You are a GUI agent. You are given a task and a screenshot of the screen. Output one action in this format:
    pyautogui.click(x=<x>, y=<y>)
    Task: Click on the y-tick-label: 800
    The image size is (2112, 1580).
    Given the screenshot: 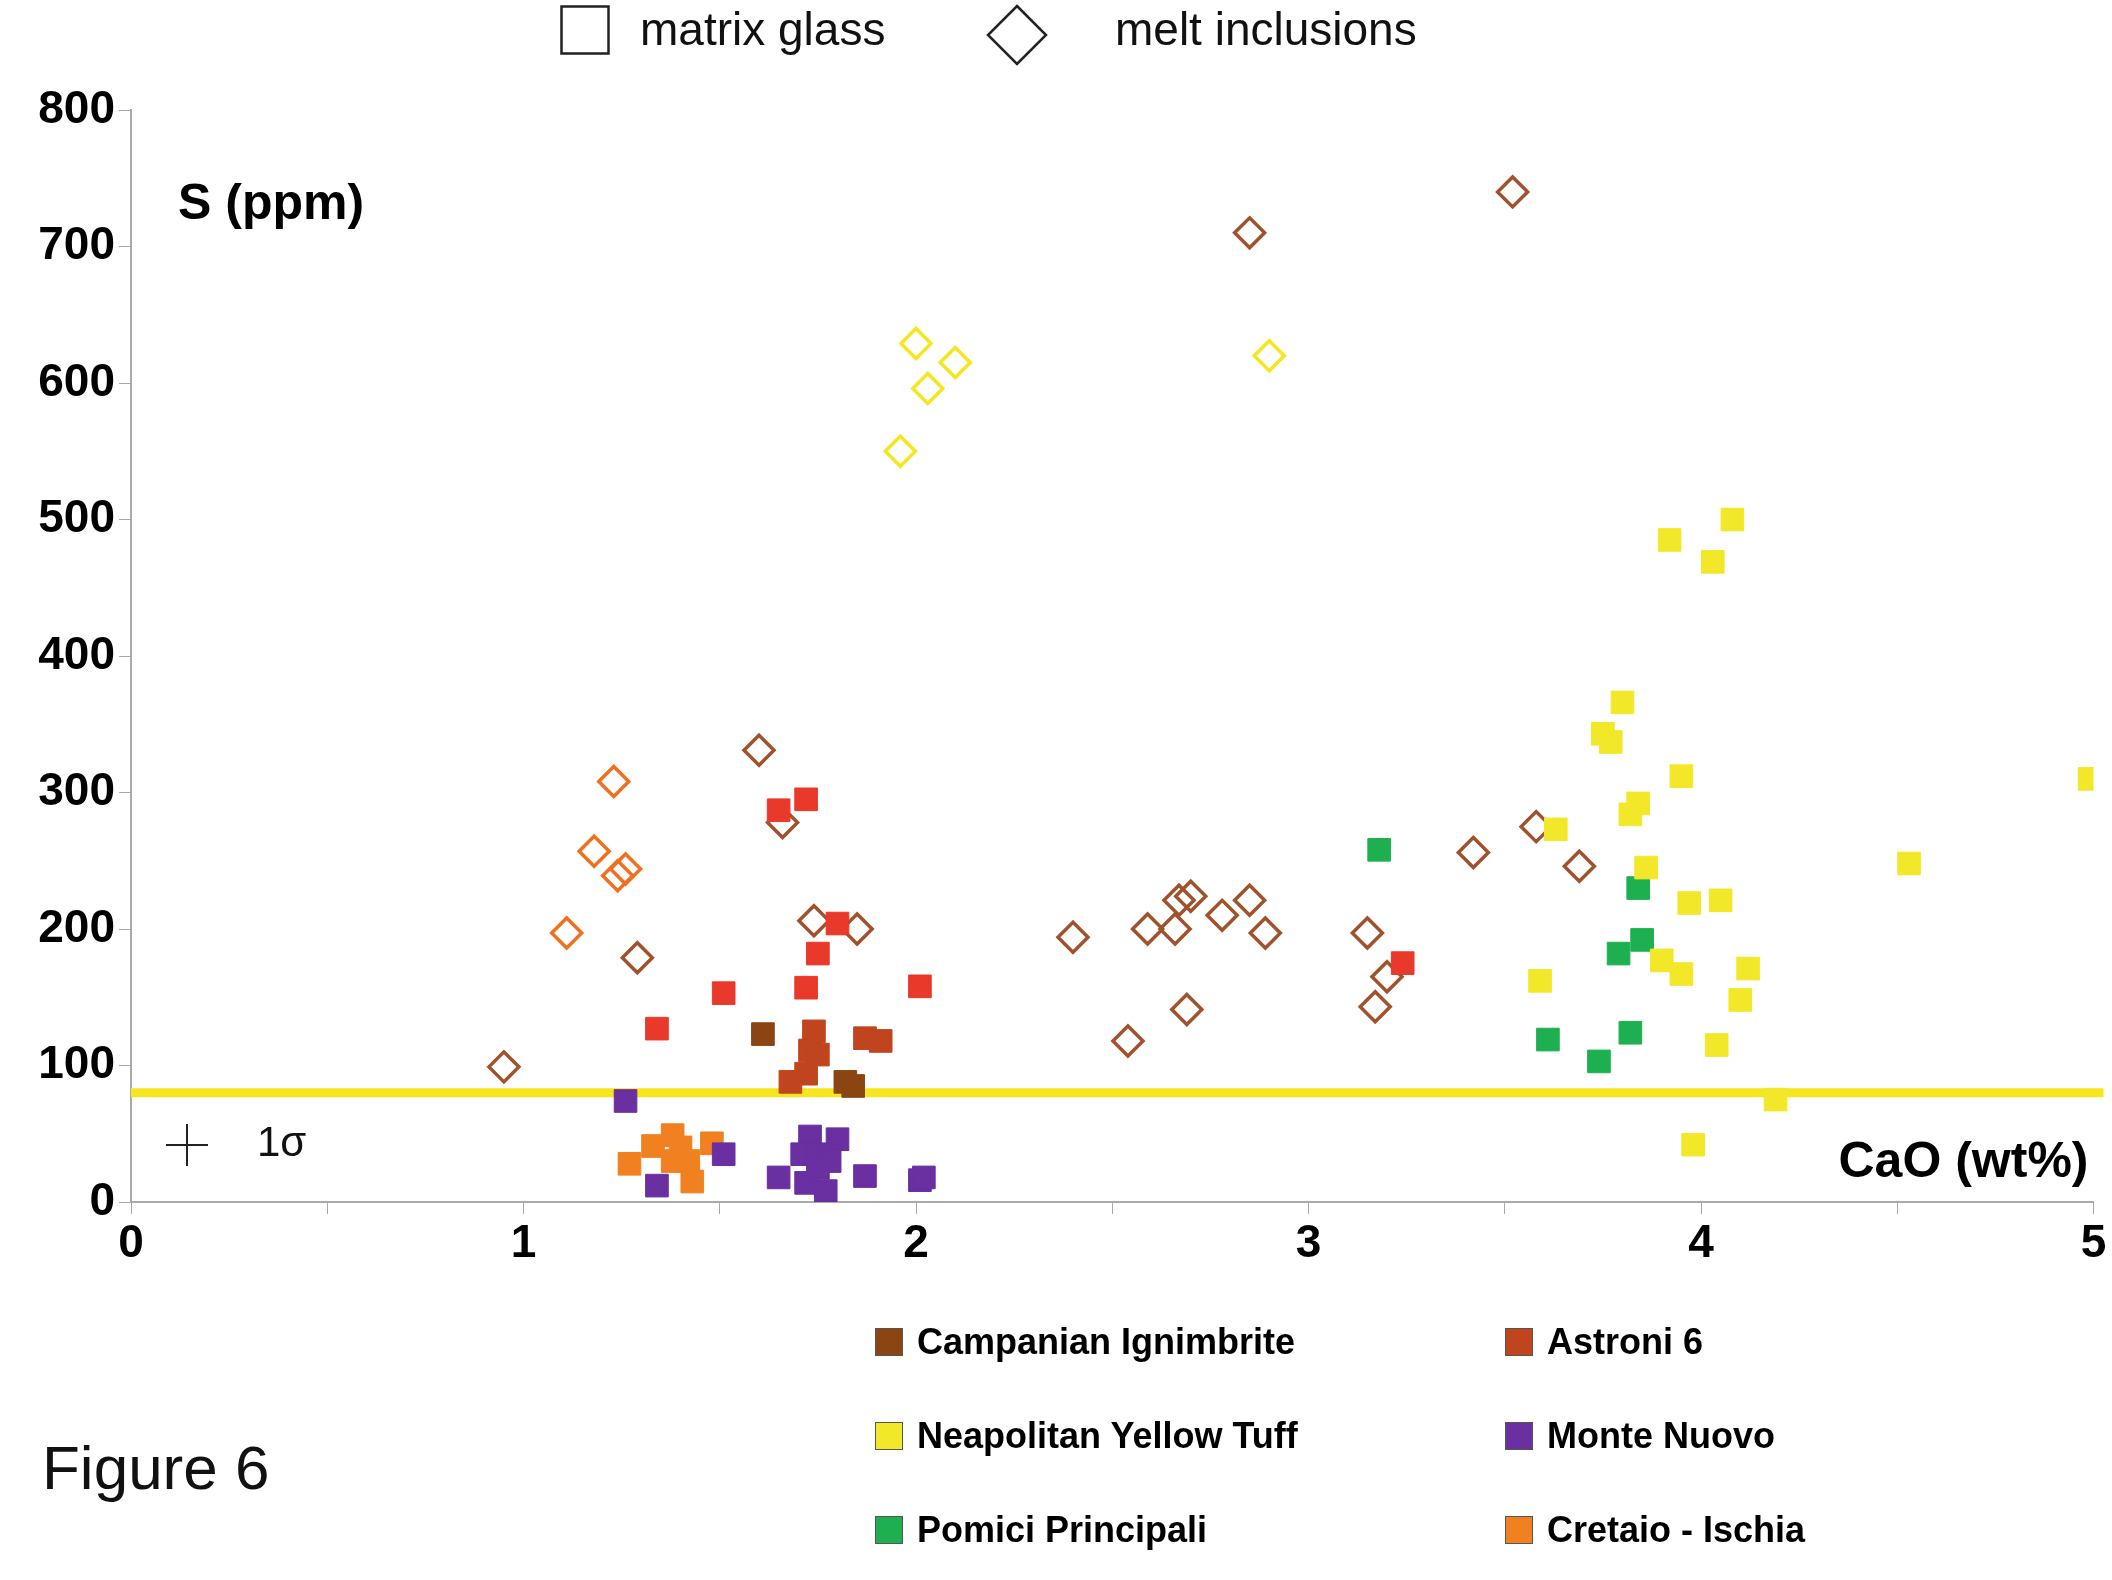 What is the action you would take?
    pyautogui.click(x=76, y=106)
    